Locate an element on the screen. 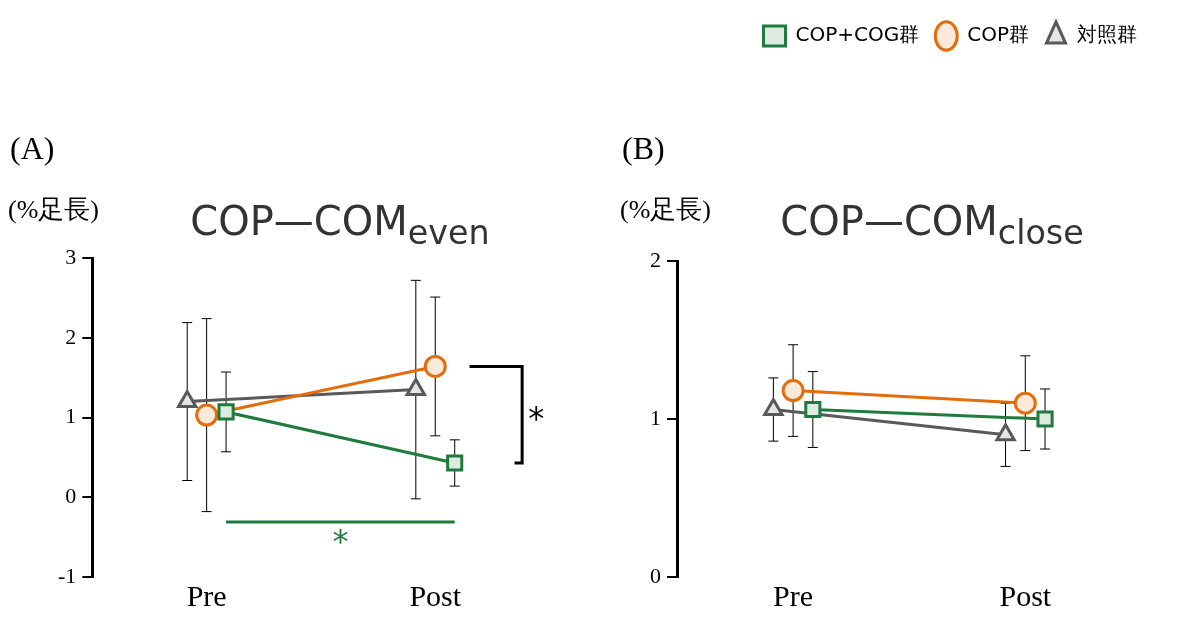  text: (A) is located at coordinates (32, 148).